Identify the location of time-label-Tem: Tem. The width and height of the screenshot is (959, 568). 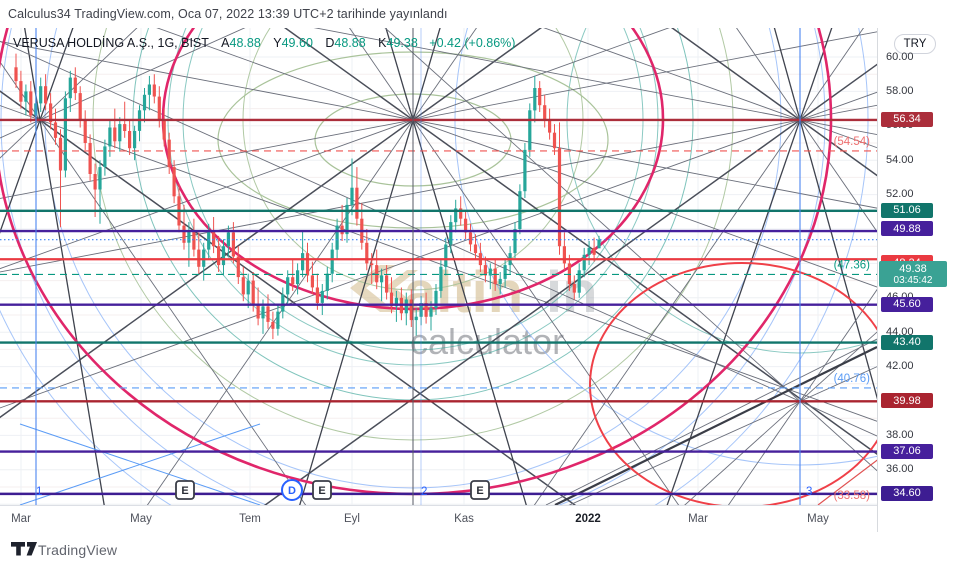
(250, 519).